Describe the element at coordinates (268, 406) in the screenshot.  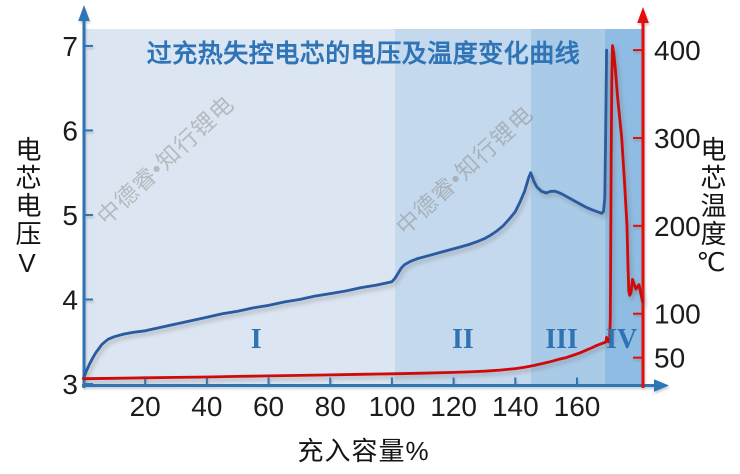
I see `x-tick-label-60: 60` at that location.